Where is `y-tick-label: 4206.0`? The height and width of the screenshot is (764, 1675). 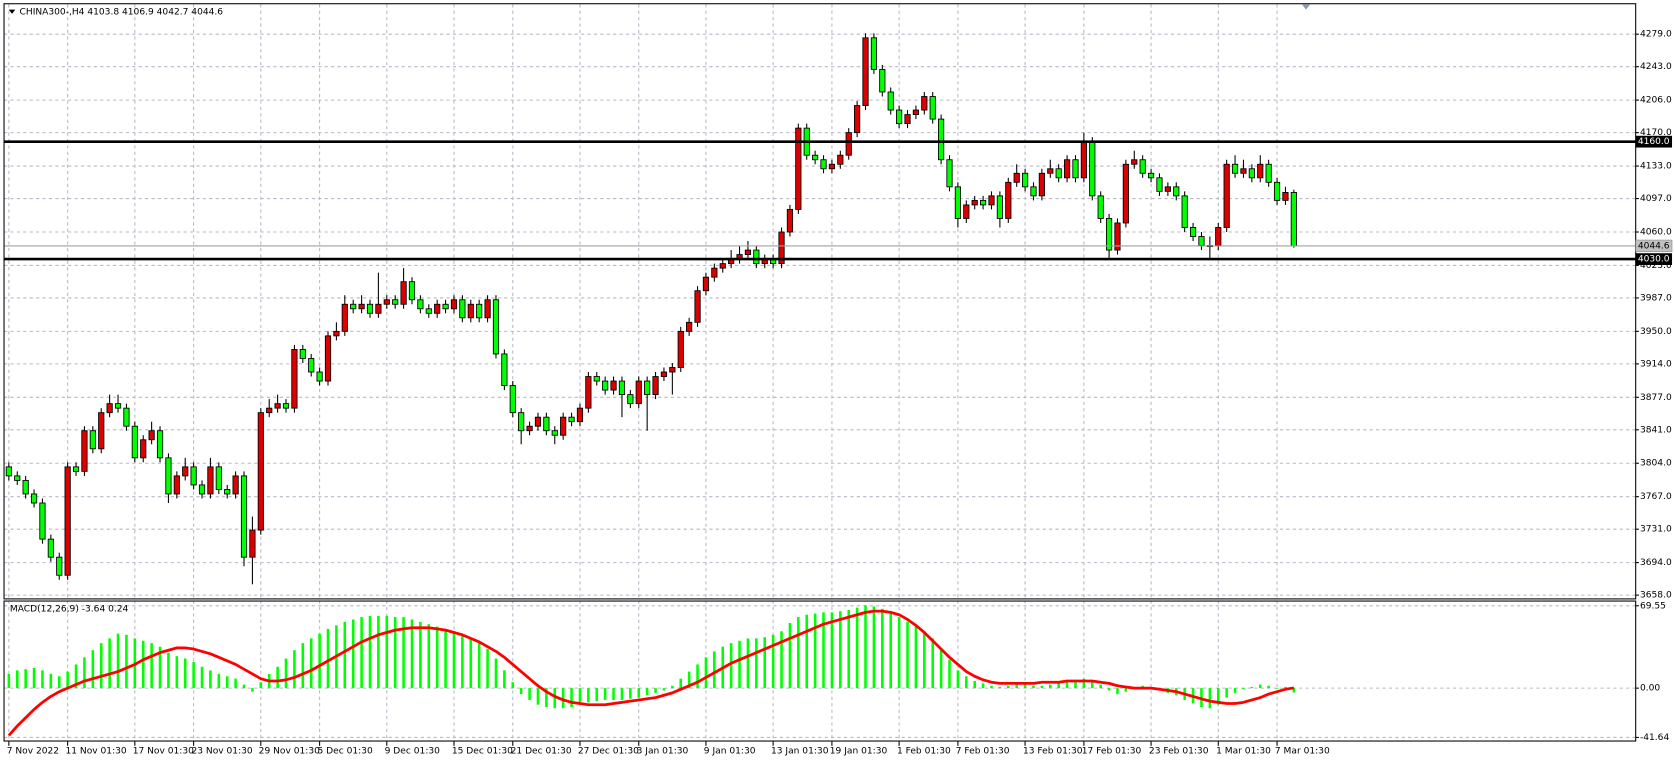 y-tick-label: 4206.0 is located at coordinates (1656, 101).